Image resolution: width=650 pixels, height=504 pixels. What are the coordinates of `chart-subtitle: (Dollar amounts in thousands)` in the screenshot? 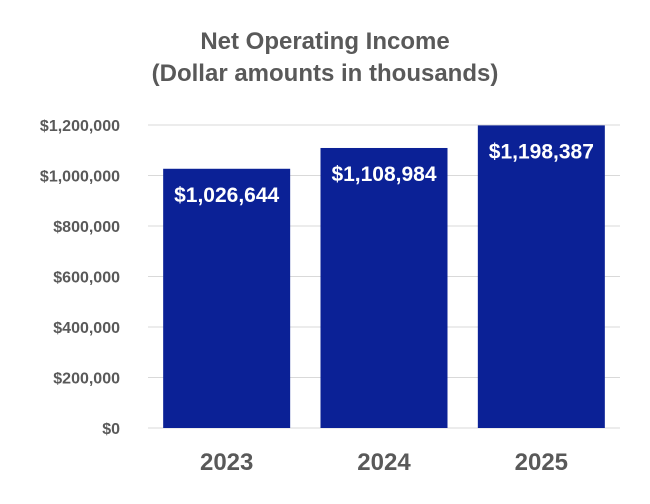 It's located at (325, 73).